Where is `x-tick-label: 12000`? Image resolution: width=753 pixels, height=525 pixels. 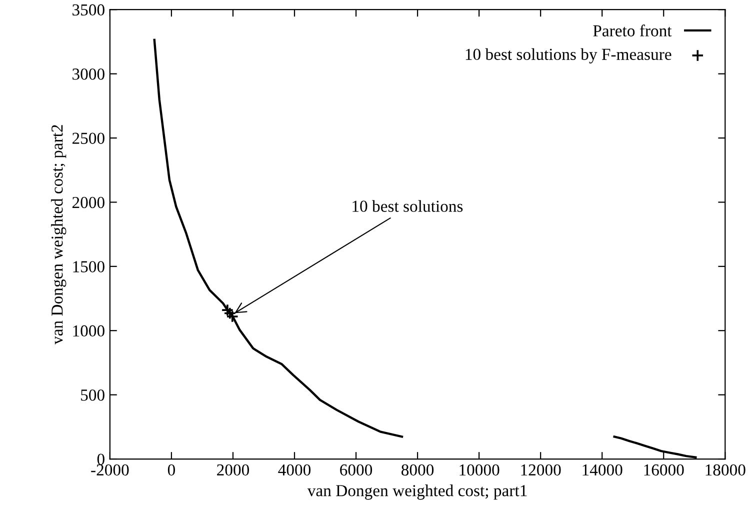 x-tick-label: 12000 is located at coordinates (541, 470).